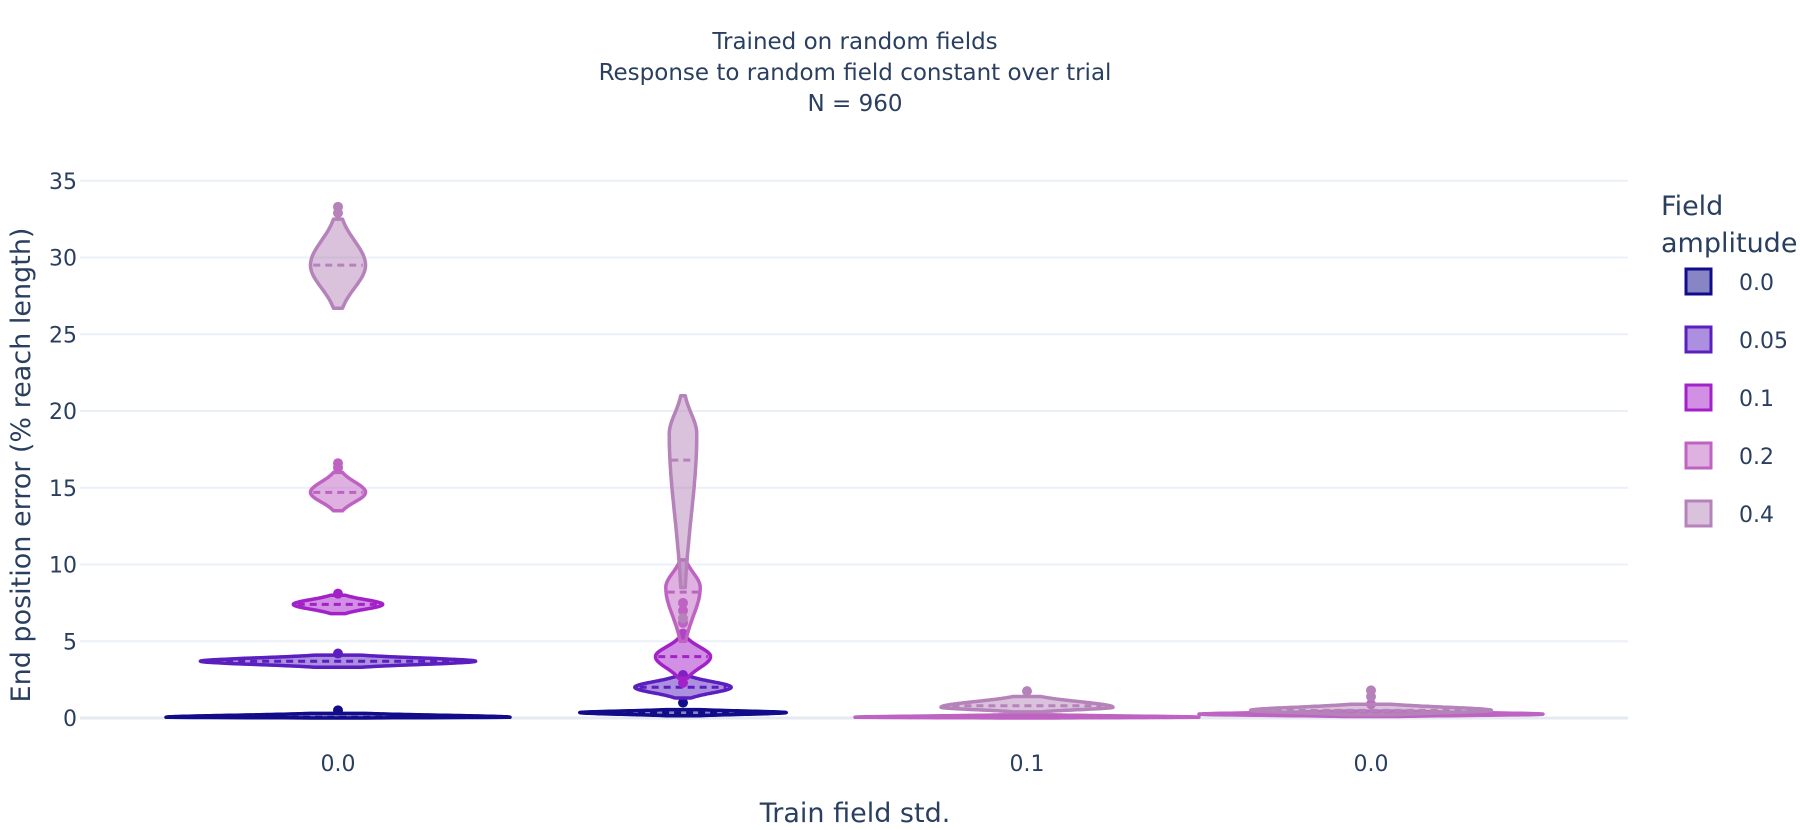  I want to click on legend-label: 0.2, so click(1756, 457).